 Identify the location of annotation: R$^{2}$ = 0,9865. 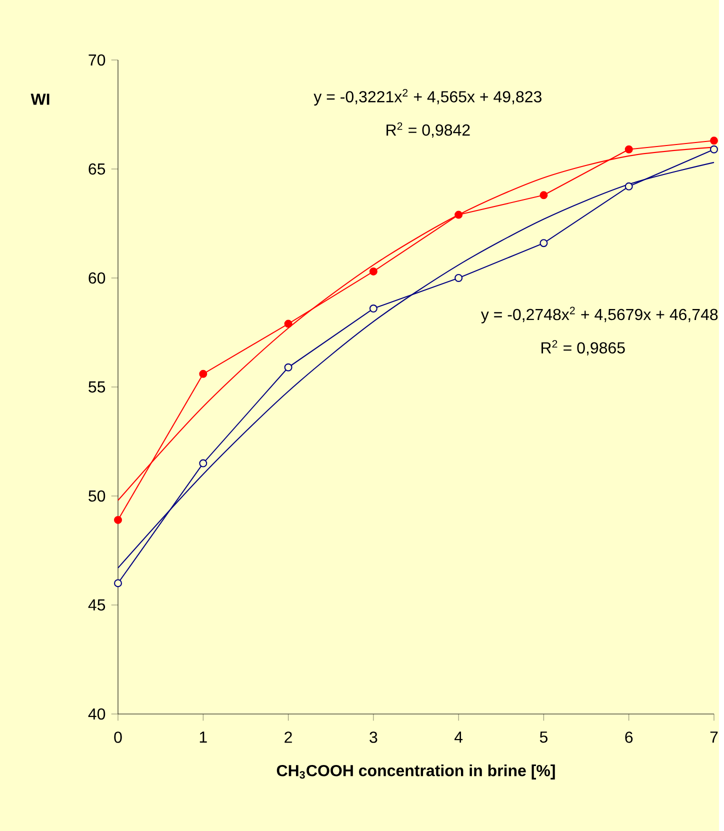
(583, 348).